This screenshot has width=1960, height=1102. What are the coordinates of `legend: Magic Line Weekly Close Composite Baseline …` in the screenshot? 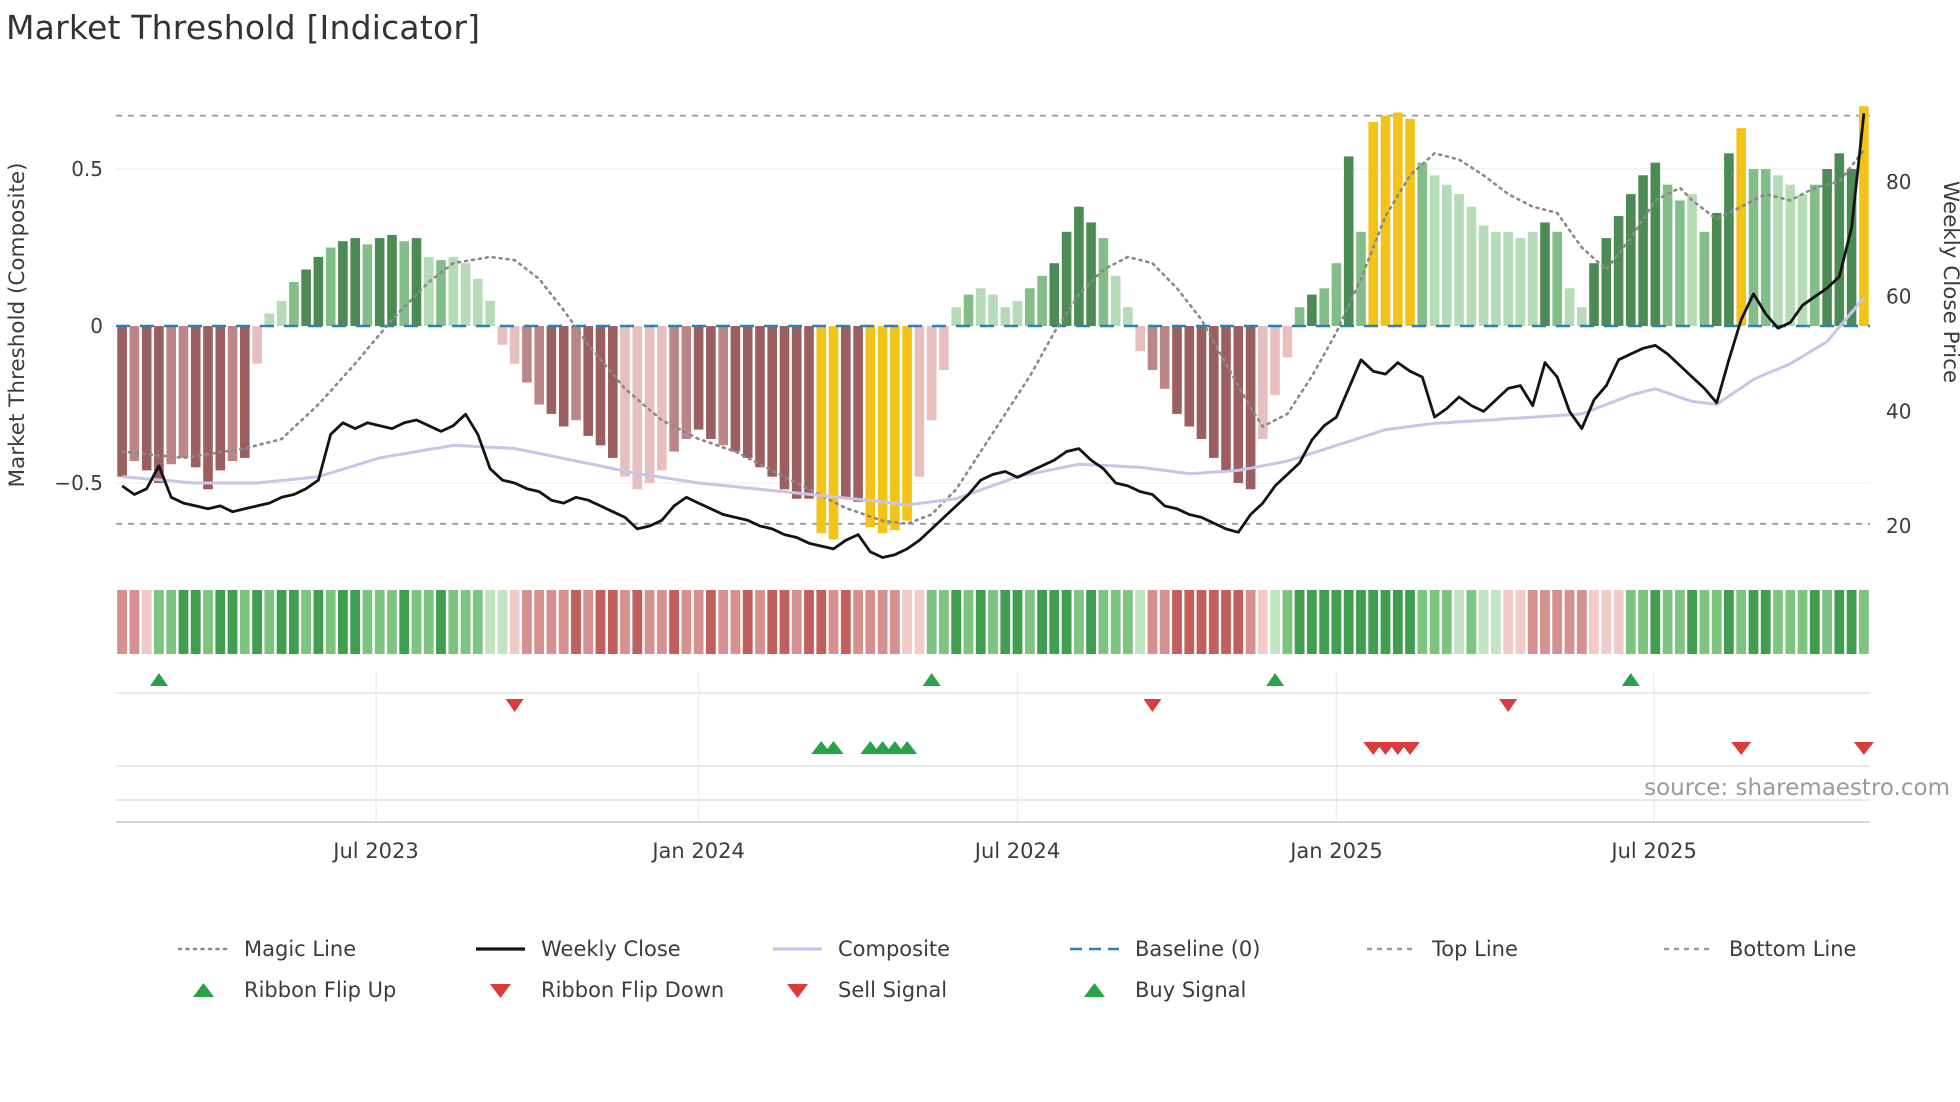 It's located at (1067, 969).